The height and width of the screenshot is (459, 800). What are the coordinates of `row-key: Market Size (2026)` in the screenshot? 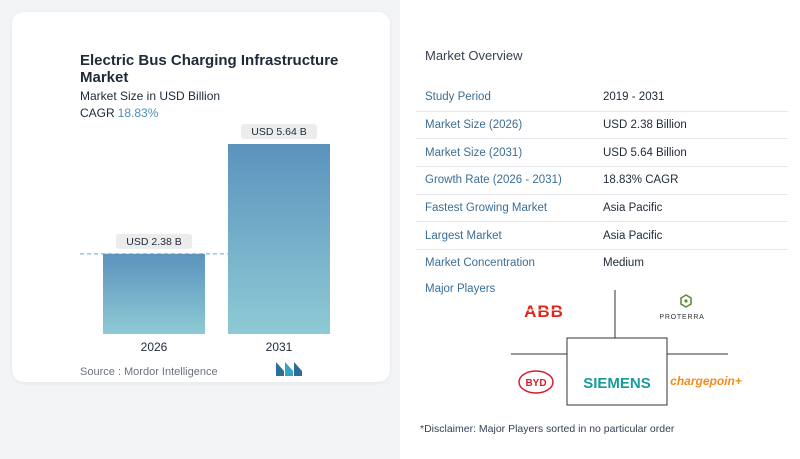 It's located at (505, 124).